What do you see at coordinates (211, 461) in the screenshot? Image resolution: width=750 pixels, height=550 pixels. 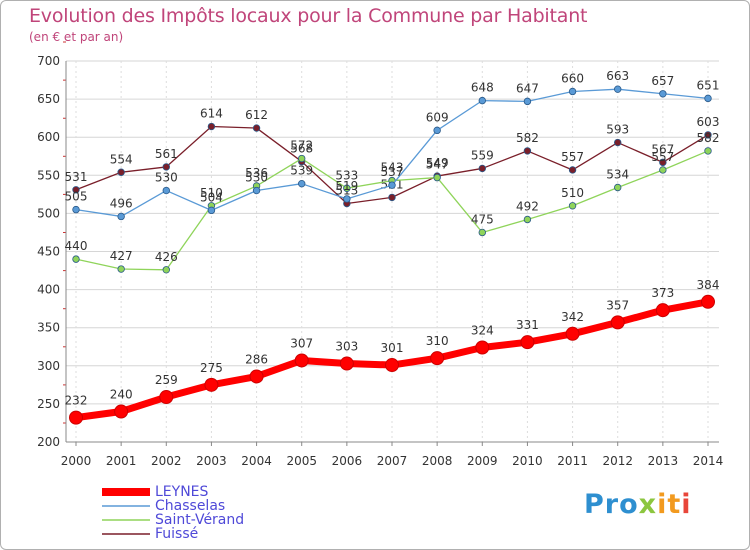 I see `x-tick-label-2003: 2003` at bounding box center [211, 461].